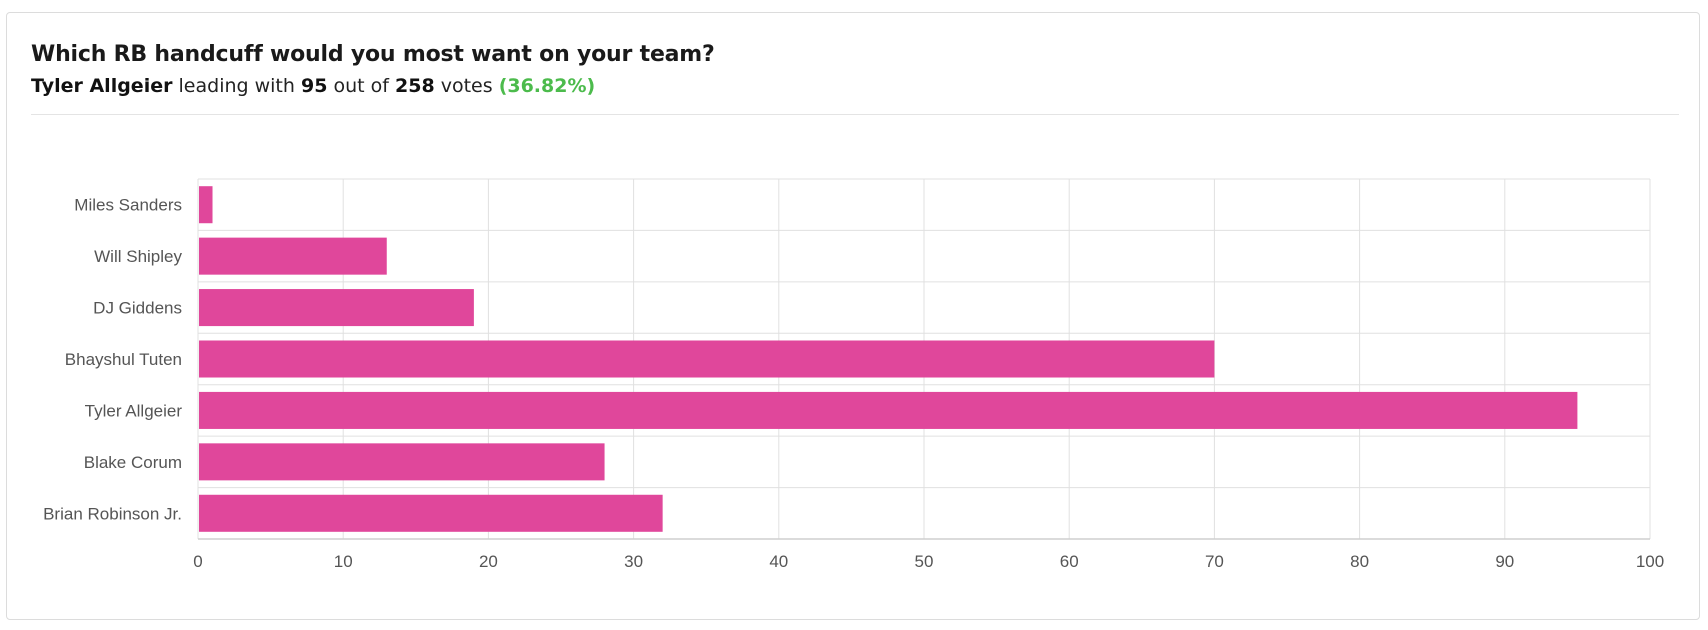 Image resolution: width=1708 pixels, height=630 pixels. What do you see at coordinates (102, 86) in the screenshot?
I see `leader-name: Tyler Allgeier` at bounding box center [102, 86].